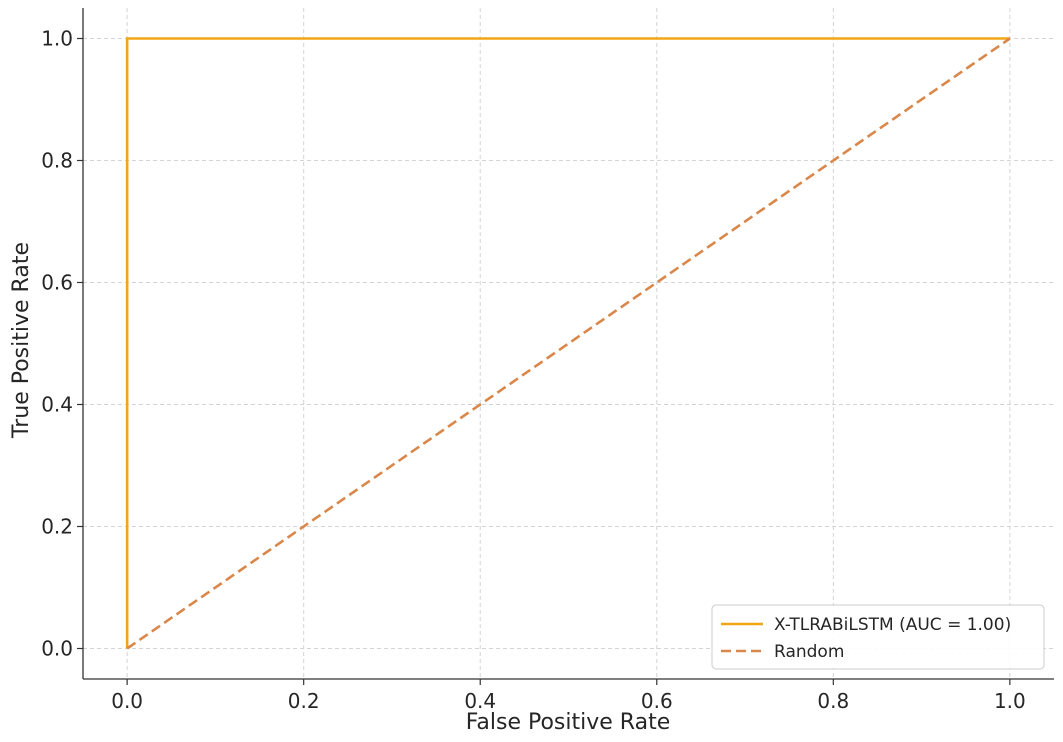 This screenshot has width=1063, height=742. I want to click on x-tick-label: 0.0, so click(127, 701).